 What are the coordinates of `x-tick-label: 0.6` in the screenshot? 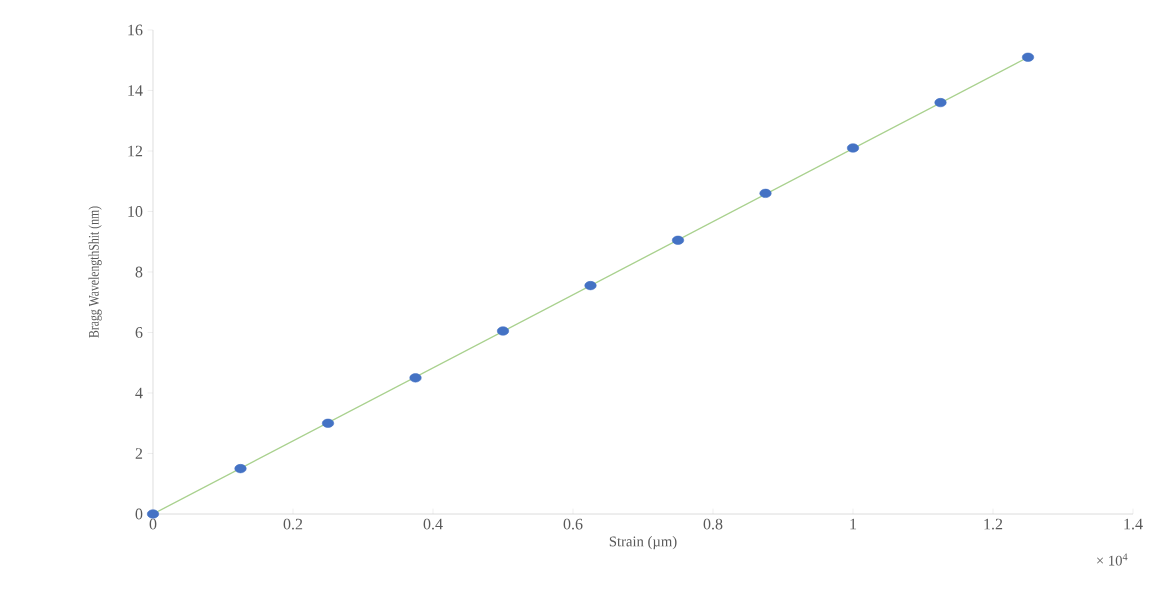 It's located at (573, 524).